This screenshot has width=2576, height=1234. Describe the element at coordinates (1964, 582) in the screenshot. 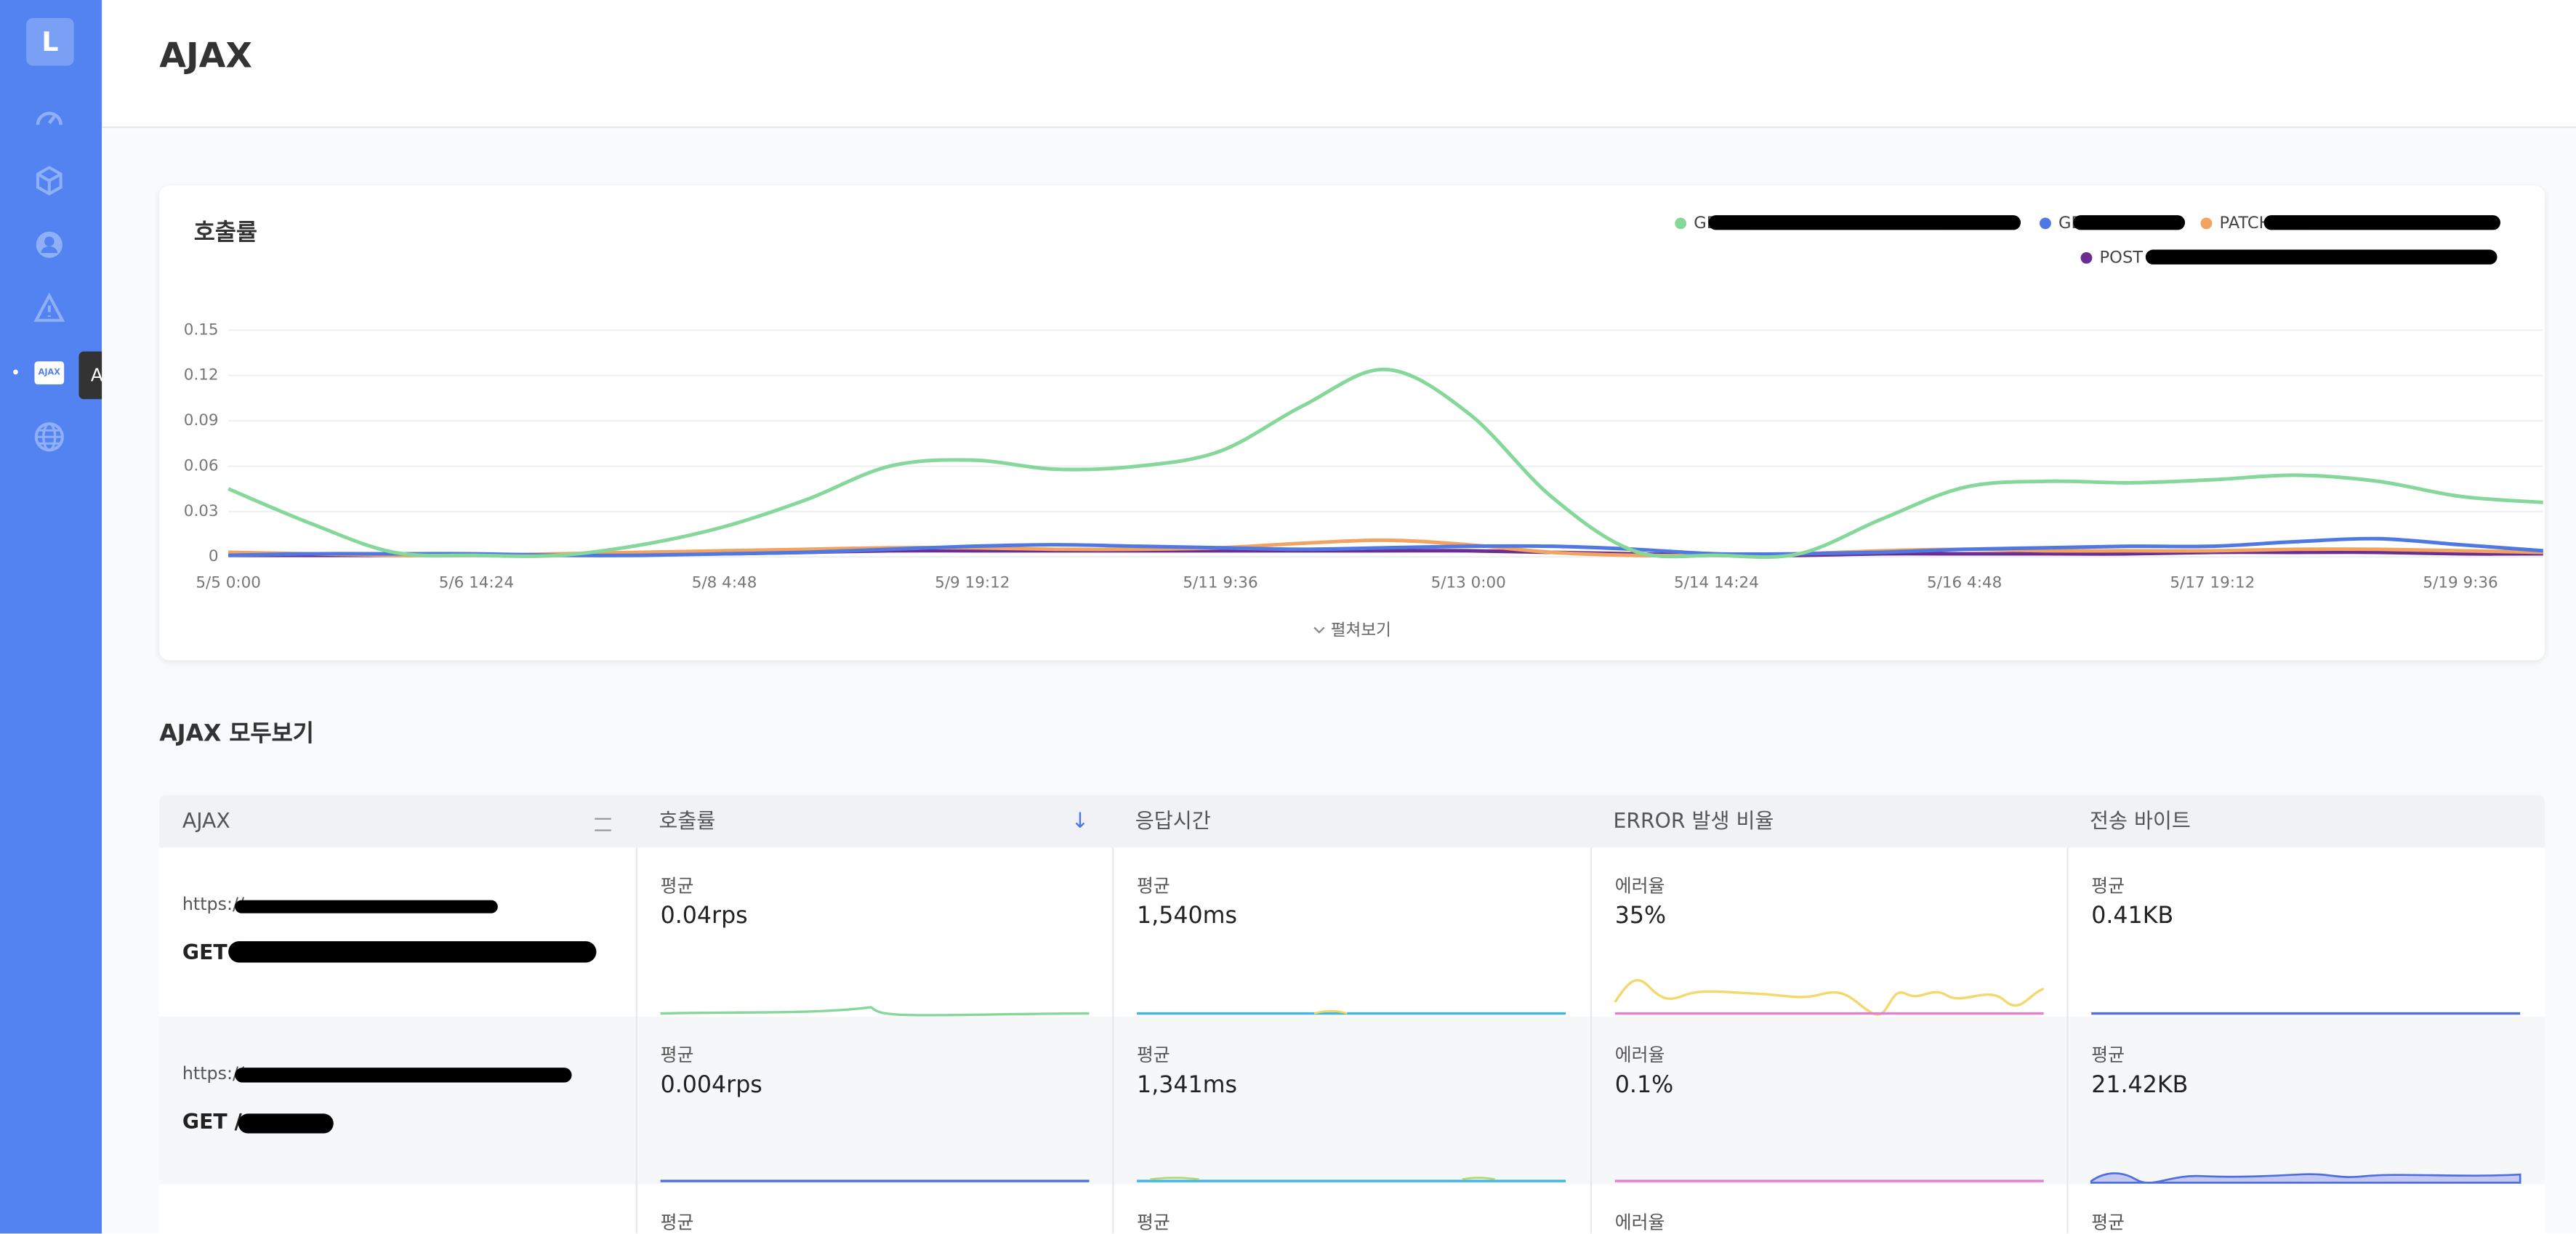

I see `x-tick-label: 5/16 4:48` at that location.